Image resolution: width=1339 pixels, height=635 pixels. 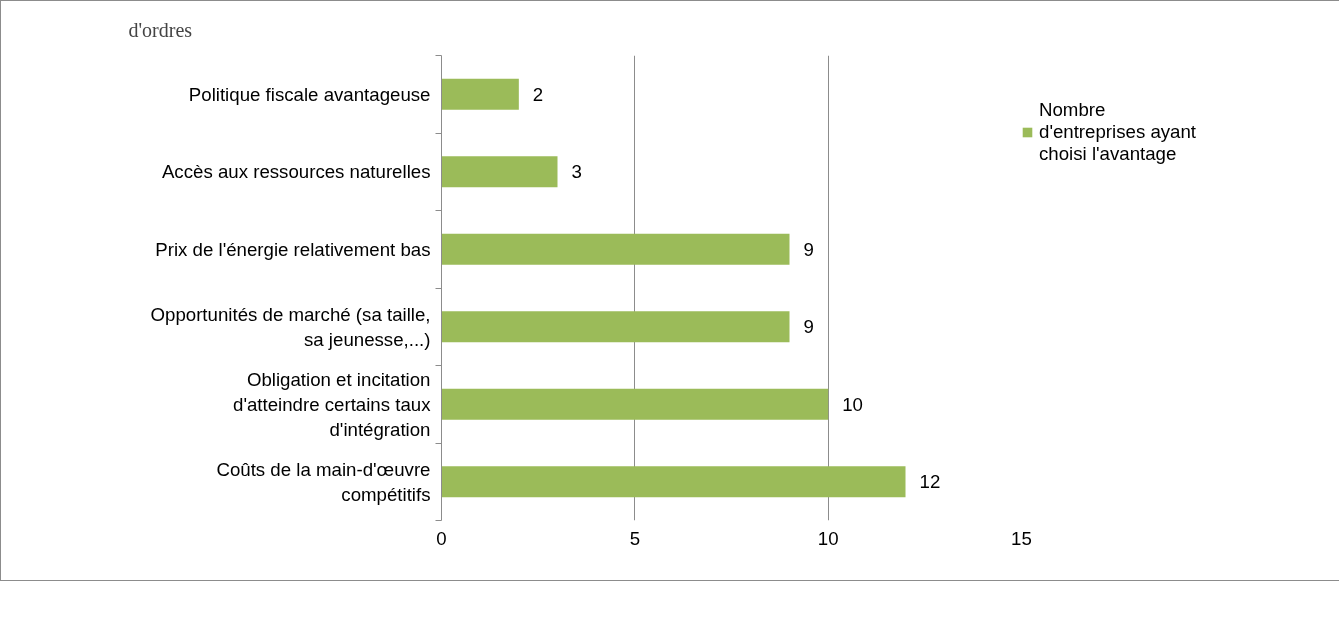 What do you see at coordinates (332, 404) in the screenshot?
I see `y-tick-label: Obligation et incitation d'atteindre certains taux d'intégration` at bounding box center [332, 404].